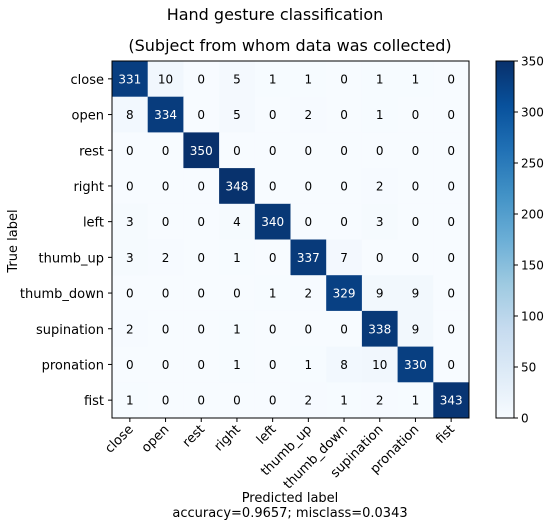  I want to click on x-tick-label: close, so click(119, 439).